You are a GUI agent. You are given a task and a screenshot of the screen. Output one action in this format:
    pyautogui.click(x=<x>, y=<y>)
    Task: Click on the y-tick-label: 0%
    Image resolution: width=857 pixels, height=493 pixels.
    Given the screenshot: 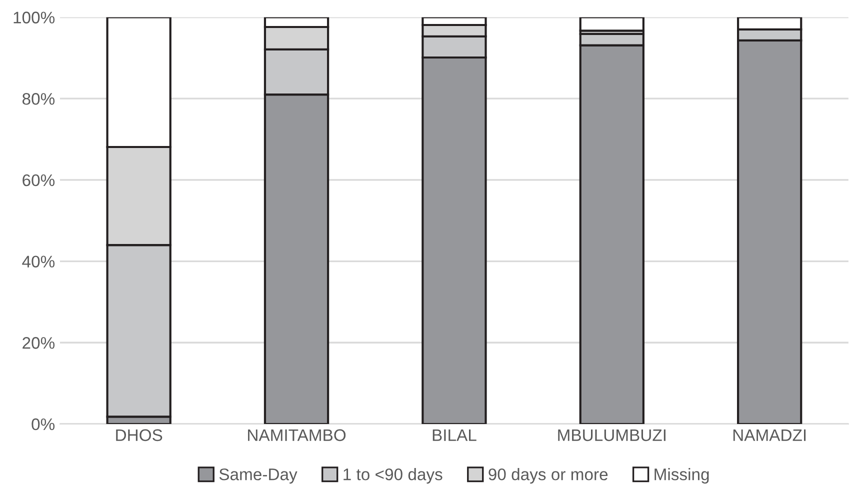 What is the action you would take?
    pyautogui.click(x=43, y=424)
    